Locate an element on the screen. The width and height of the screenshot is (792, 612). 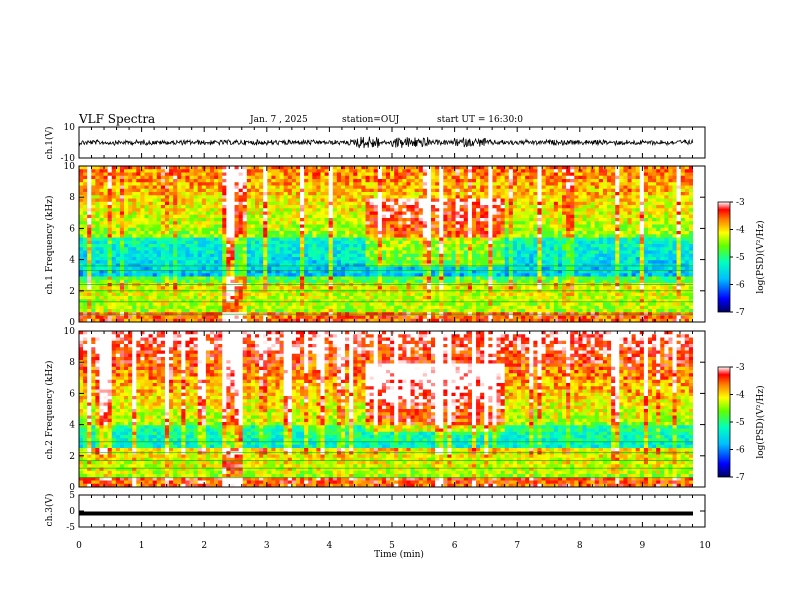
time-tick-label: 1 is located at coordinates (142, 546).